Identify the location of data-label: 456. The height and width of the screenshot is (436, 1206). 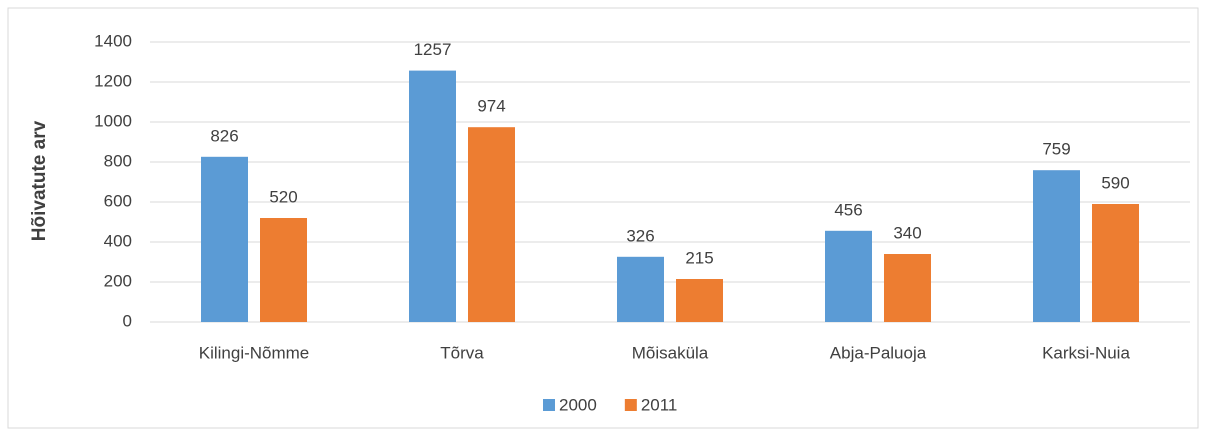
(848, 209).